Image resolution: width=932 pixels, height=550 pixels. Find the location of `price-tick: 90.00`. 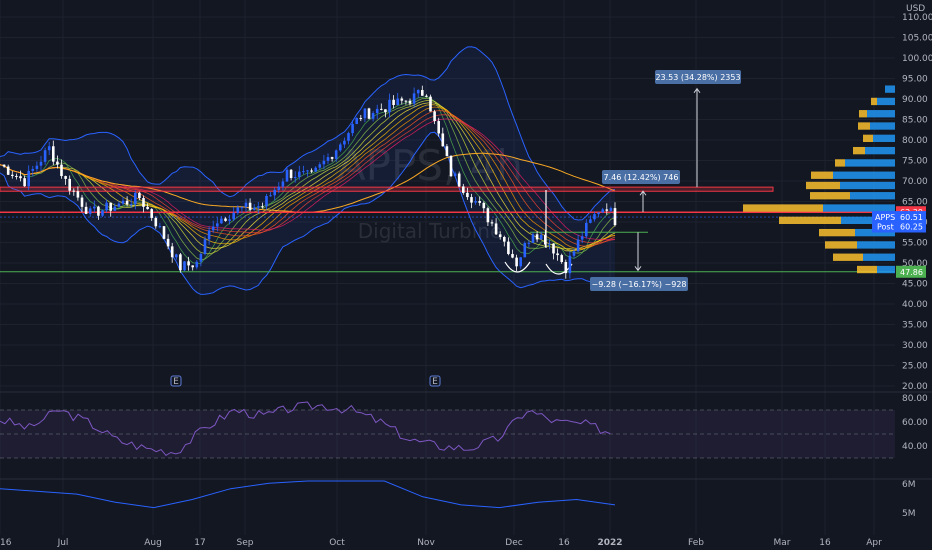

price-tick: 90.00 is located at coordinates (915, 100).